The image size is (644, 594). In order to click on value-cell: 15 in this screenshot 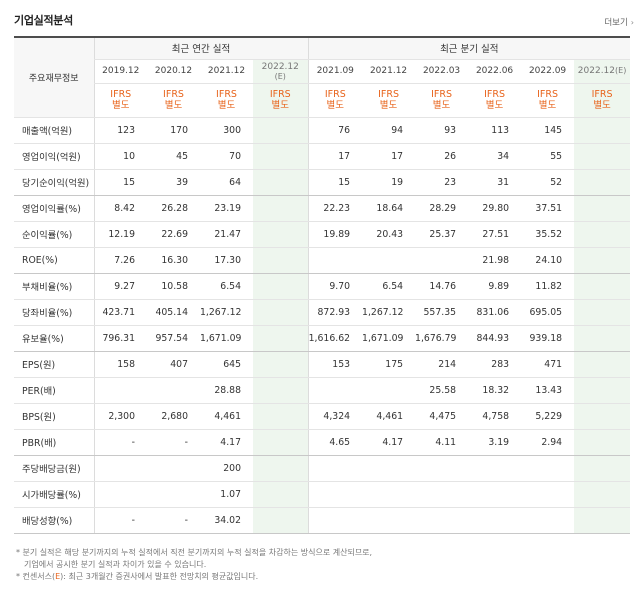, I will do `click(120, 182)`.